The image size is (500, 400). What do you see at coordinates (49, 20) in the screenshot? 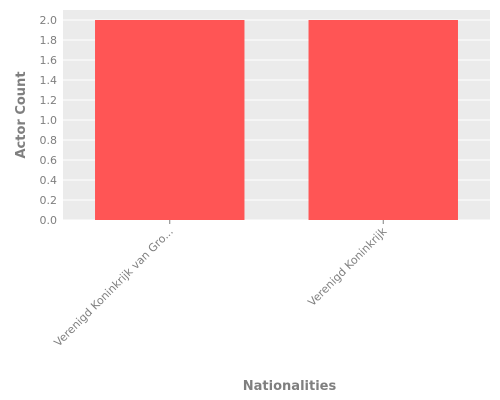
I see `y-tick-label: 2.0` at bounding box center [49, 20].